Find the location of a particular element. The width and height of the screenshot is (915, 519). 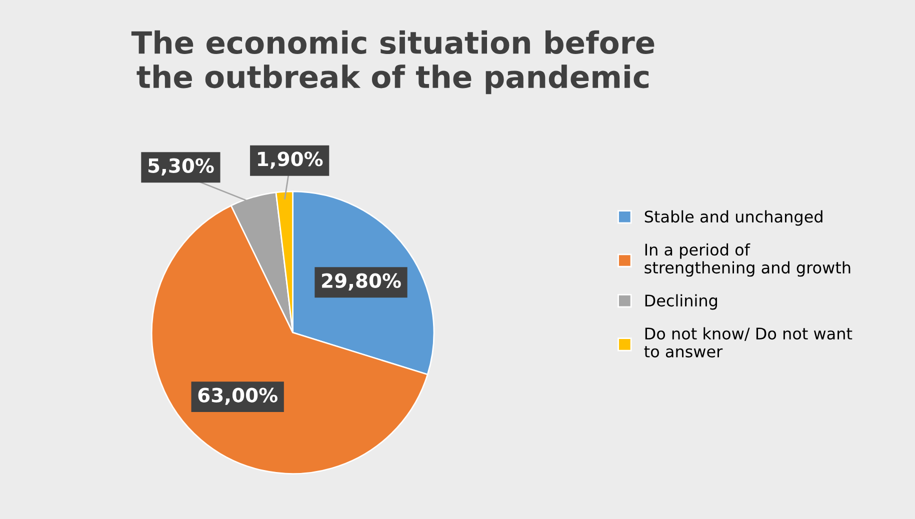

data-label: 63,00% is located at coordinates (238, 396).